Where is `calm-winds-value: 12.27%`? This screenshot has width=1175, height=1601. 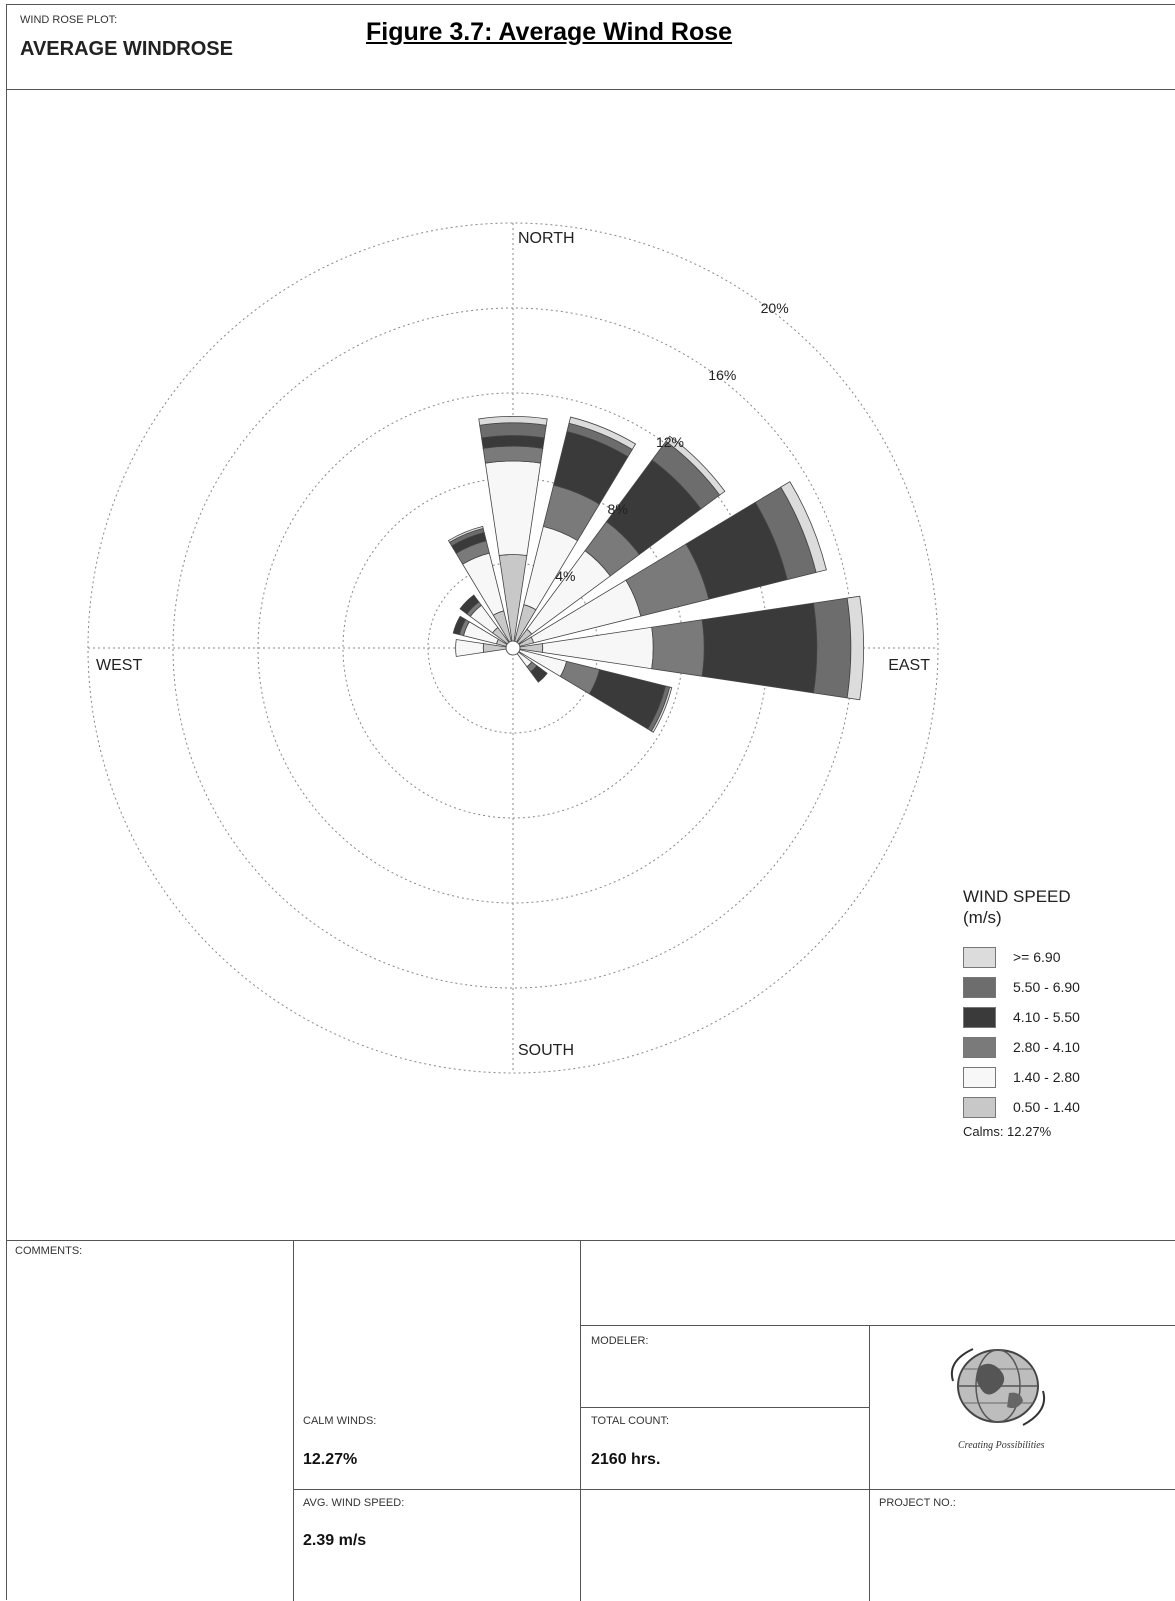
calm-winds-value: 12.27% is located at coordinates (330, 1459).